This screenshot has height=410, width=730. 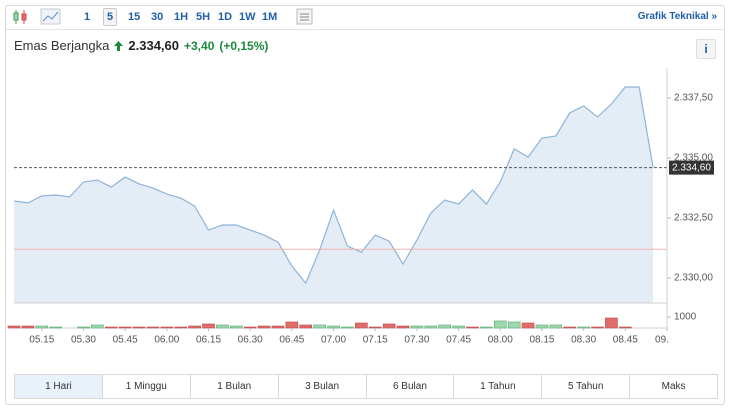 I want to click on quote-header: Emas Berjangka 2.334,60 +3,40 (+0,15%), so click(x=141, y=45).